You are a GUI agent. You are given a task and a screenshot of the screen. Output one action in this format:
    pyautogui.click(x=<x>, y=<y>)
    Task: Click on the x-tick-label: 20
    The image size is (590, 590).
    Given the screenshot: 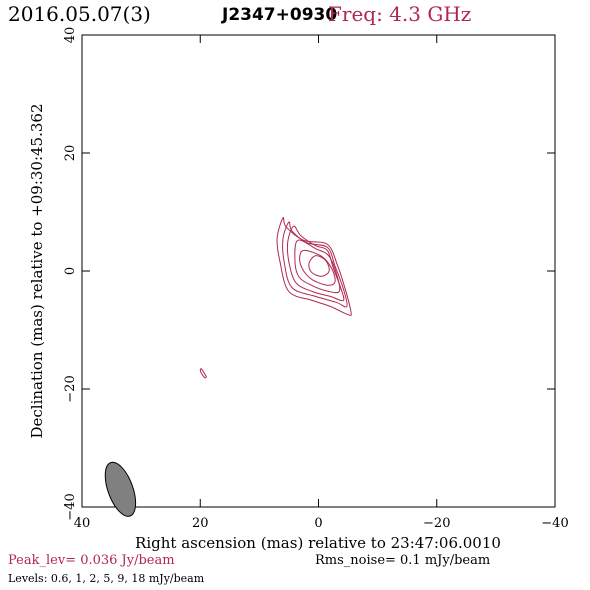 What is the action you would take?
    pyautogui.click(x=200, y=523)
    